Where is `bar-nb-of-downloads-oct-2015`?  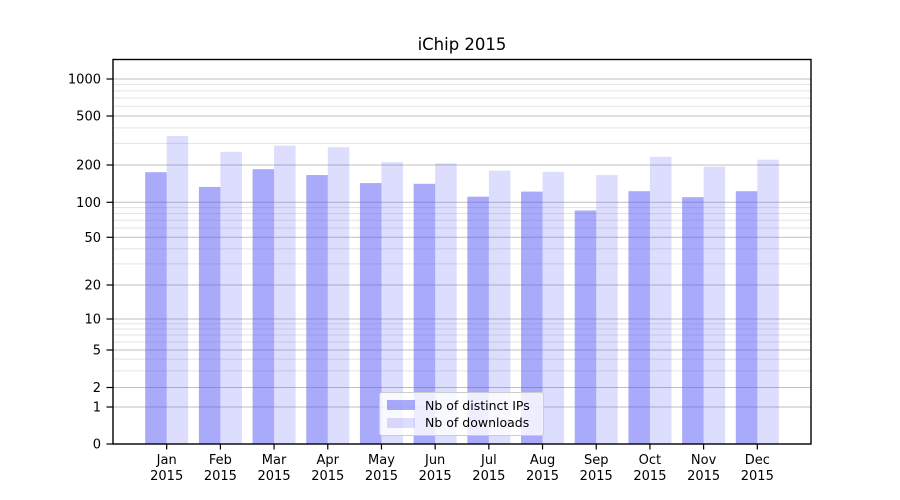
bar-nb-of-downloads-oct-2015 is located at coordinates (660, 300).